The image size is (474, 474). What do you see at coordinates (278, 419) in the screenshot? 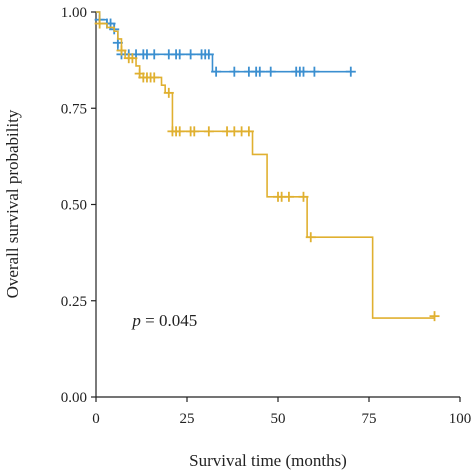
I see `x-tick-label: 50` at bounding box center [278, 419].